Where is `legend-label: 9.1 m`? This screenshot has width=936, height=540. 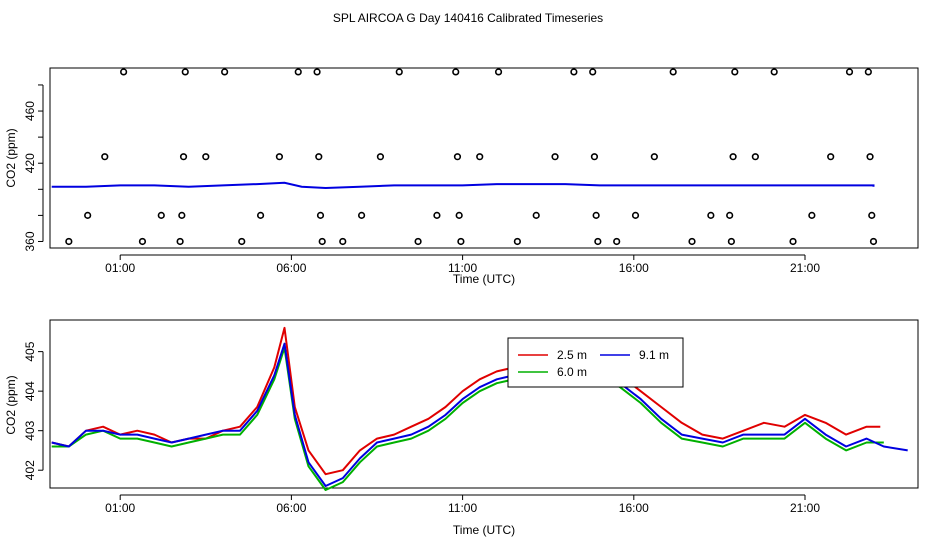
legend-label: 9.1 m is located at coordinates (654, 355).